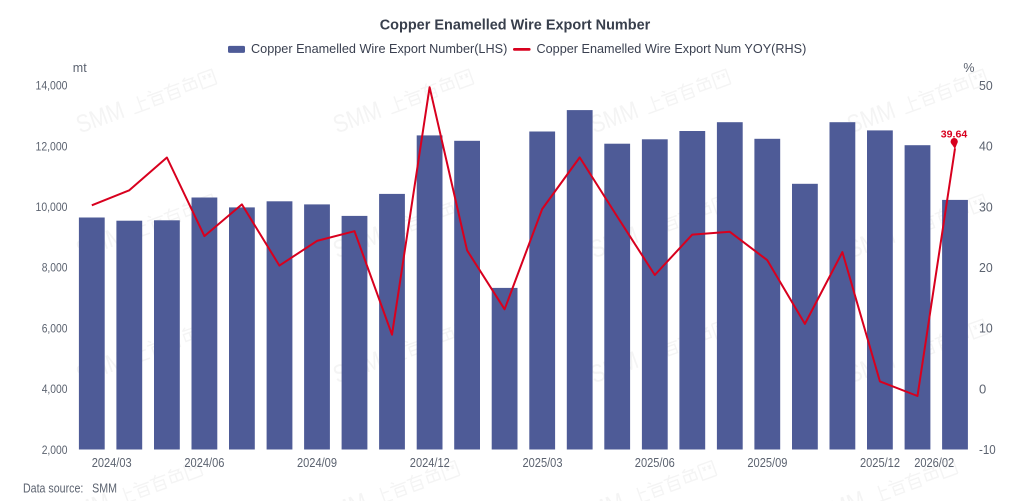 This screenshot has height=501, width=1024. Describe the element at coordinates (986, 146) in the screenshot. I see `svg-text: 40` at that location.